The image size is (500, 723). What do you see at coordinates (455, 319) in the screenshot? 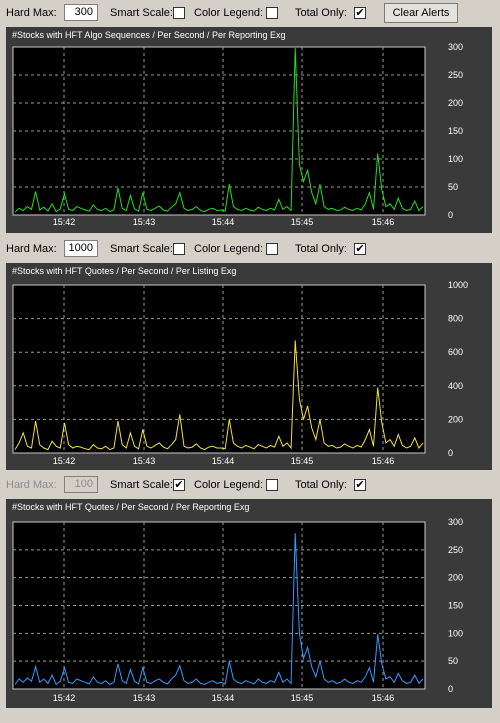
I see `y-tick-label: 800` at bounding box center [455, 319].